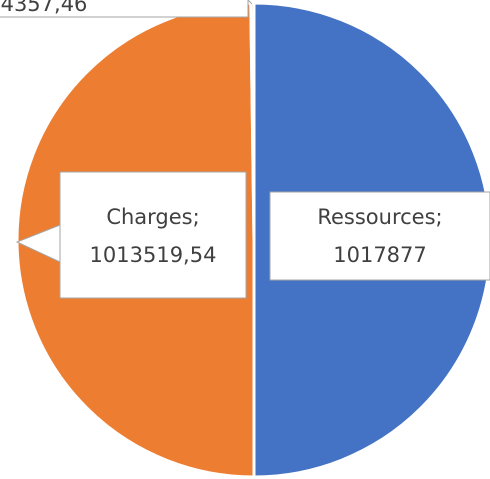 The width and height of the screenshot is (490, 479). I want to click on category-name: Charges, so click(149, 217).